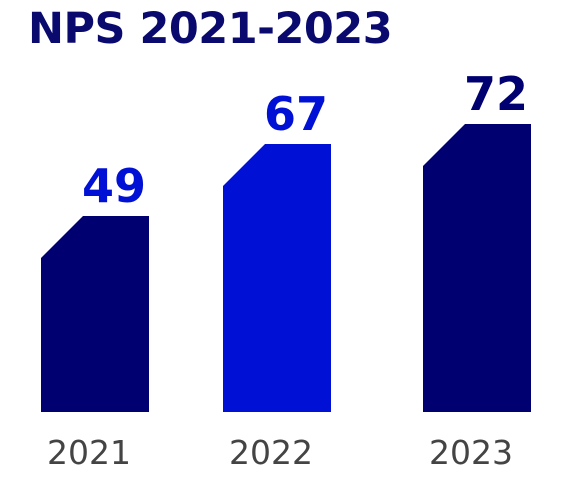 This screenshot has height=480, width=580. I want to click on x-tick-label-2022: 2022, so click(271, 452).